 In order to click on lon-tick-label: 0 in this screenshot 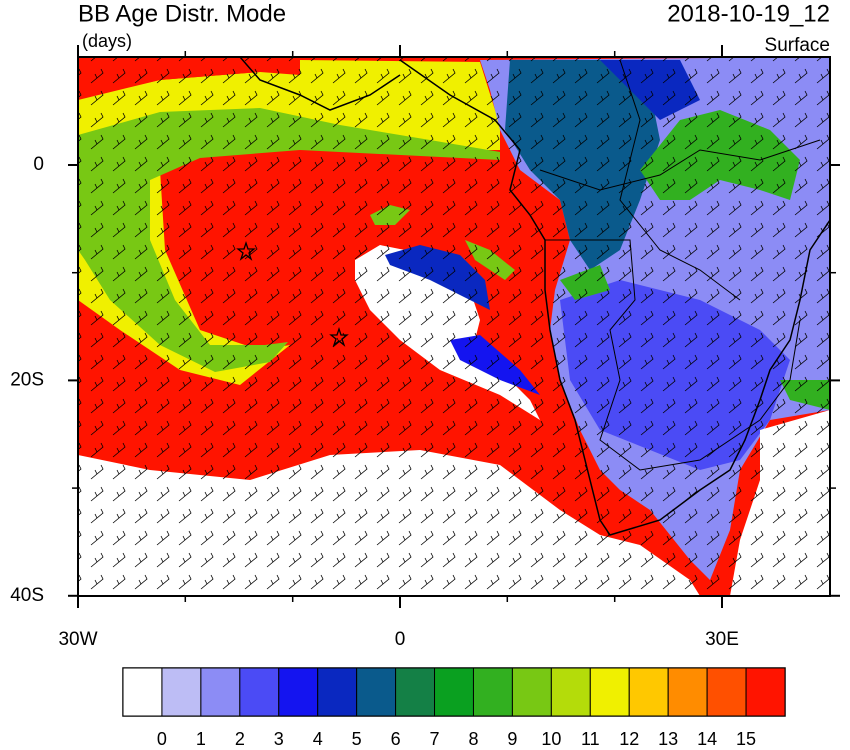, I will do `click(400, 639)`.